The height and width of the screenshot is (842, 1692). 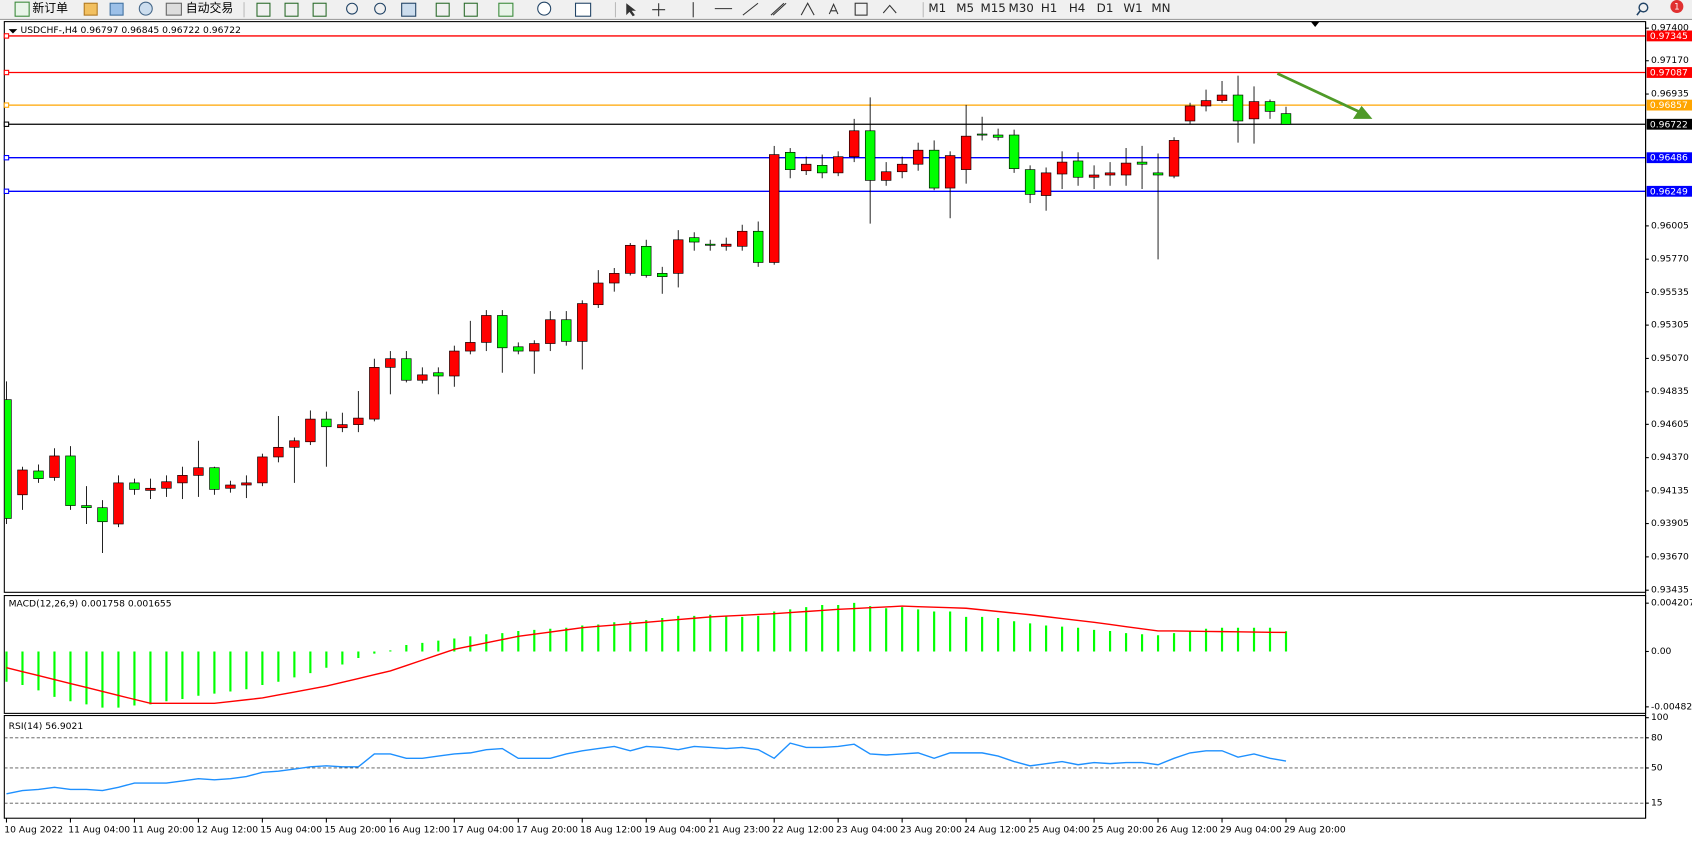 I want to click on trendline-icon, so click(x=750, y=9).